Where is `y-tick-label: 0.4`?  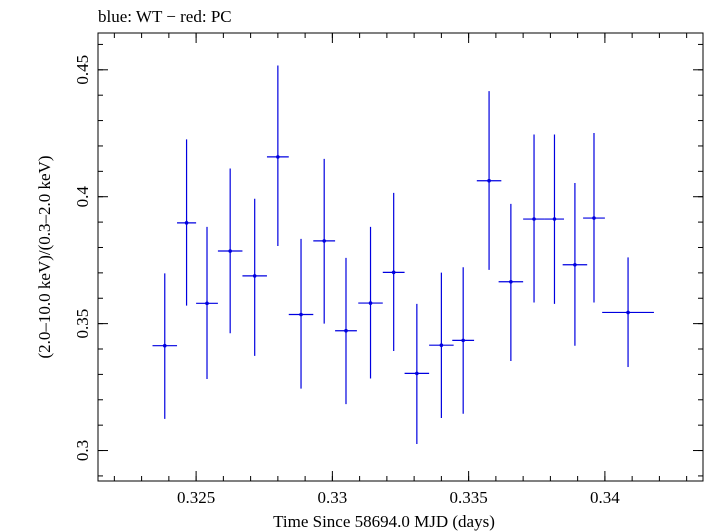
y-tick-label: 0.4 is located at coordinates (82, 197).